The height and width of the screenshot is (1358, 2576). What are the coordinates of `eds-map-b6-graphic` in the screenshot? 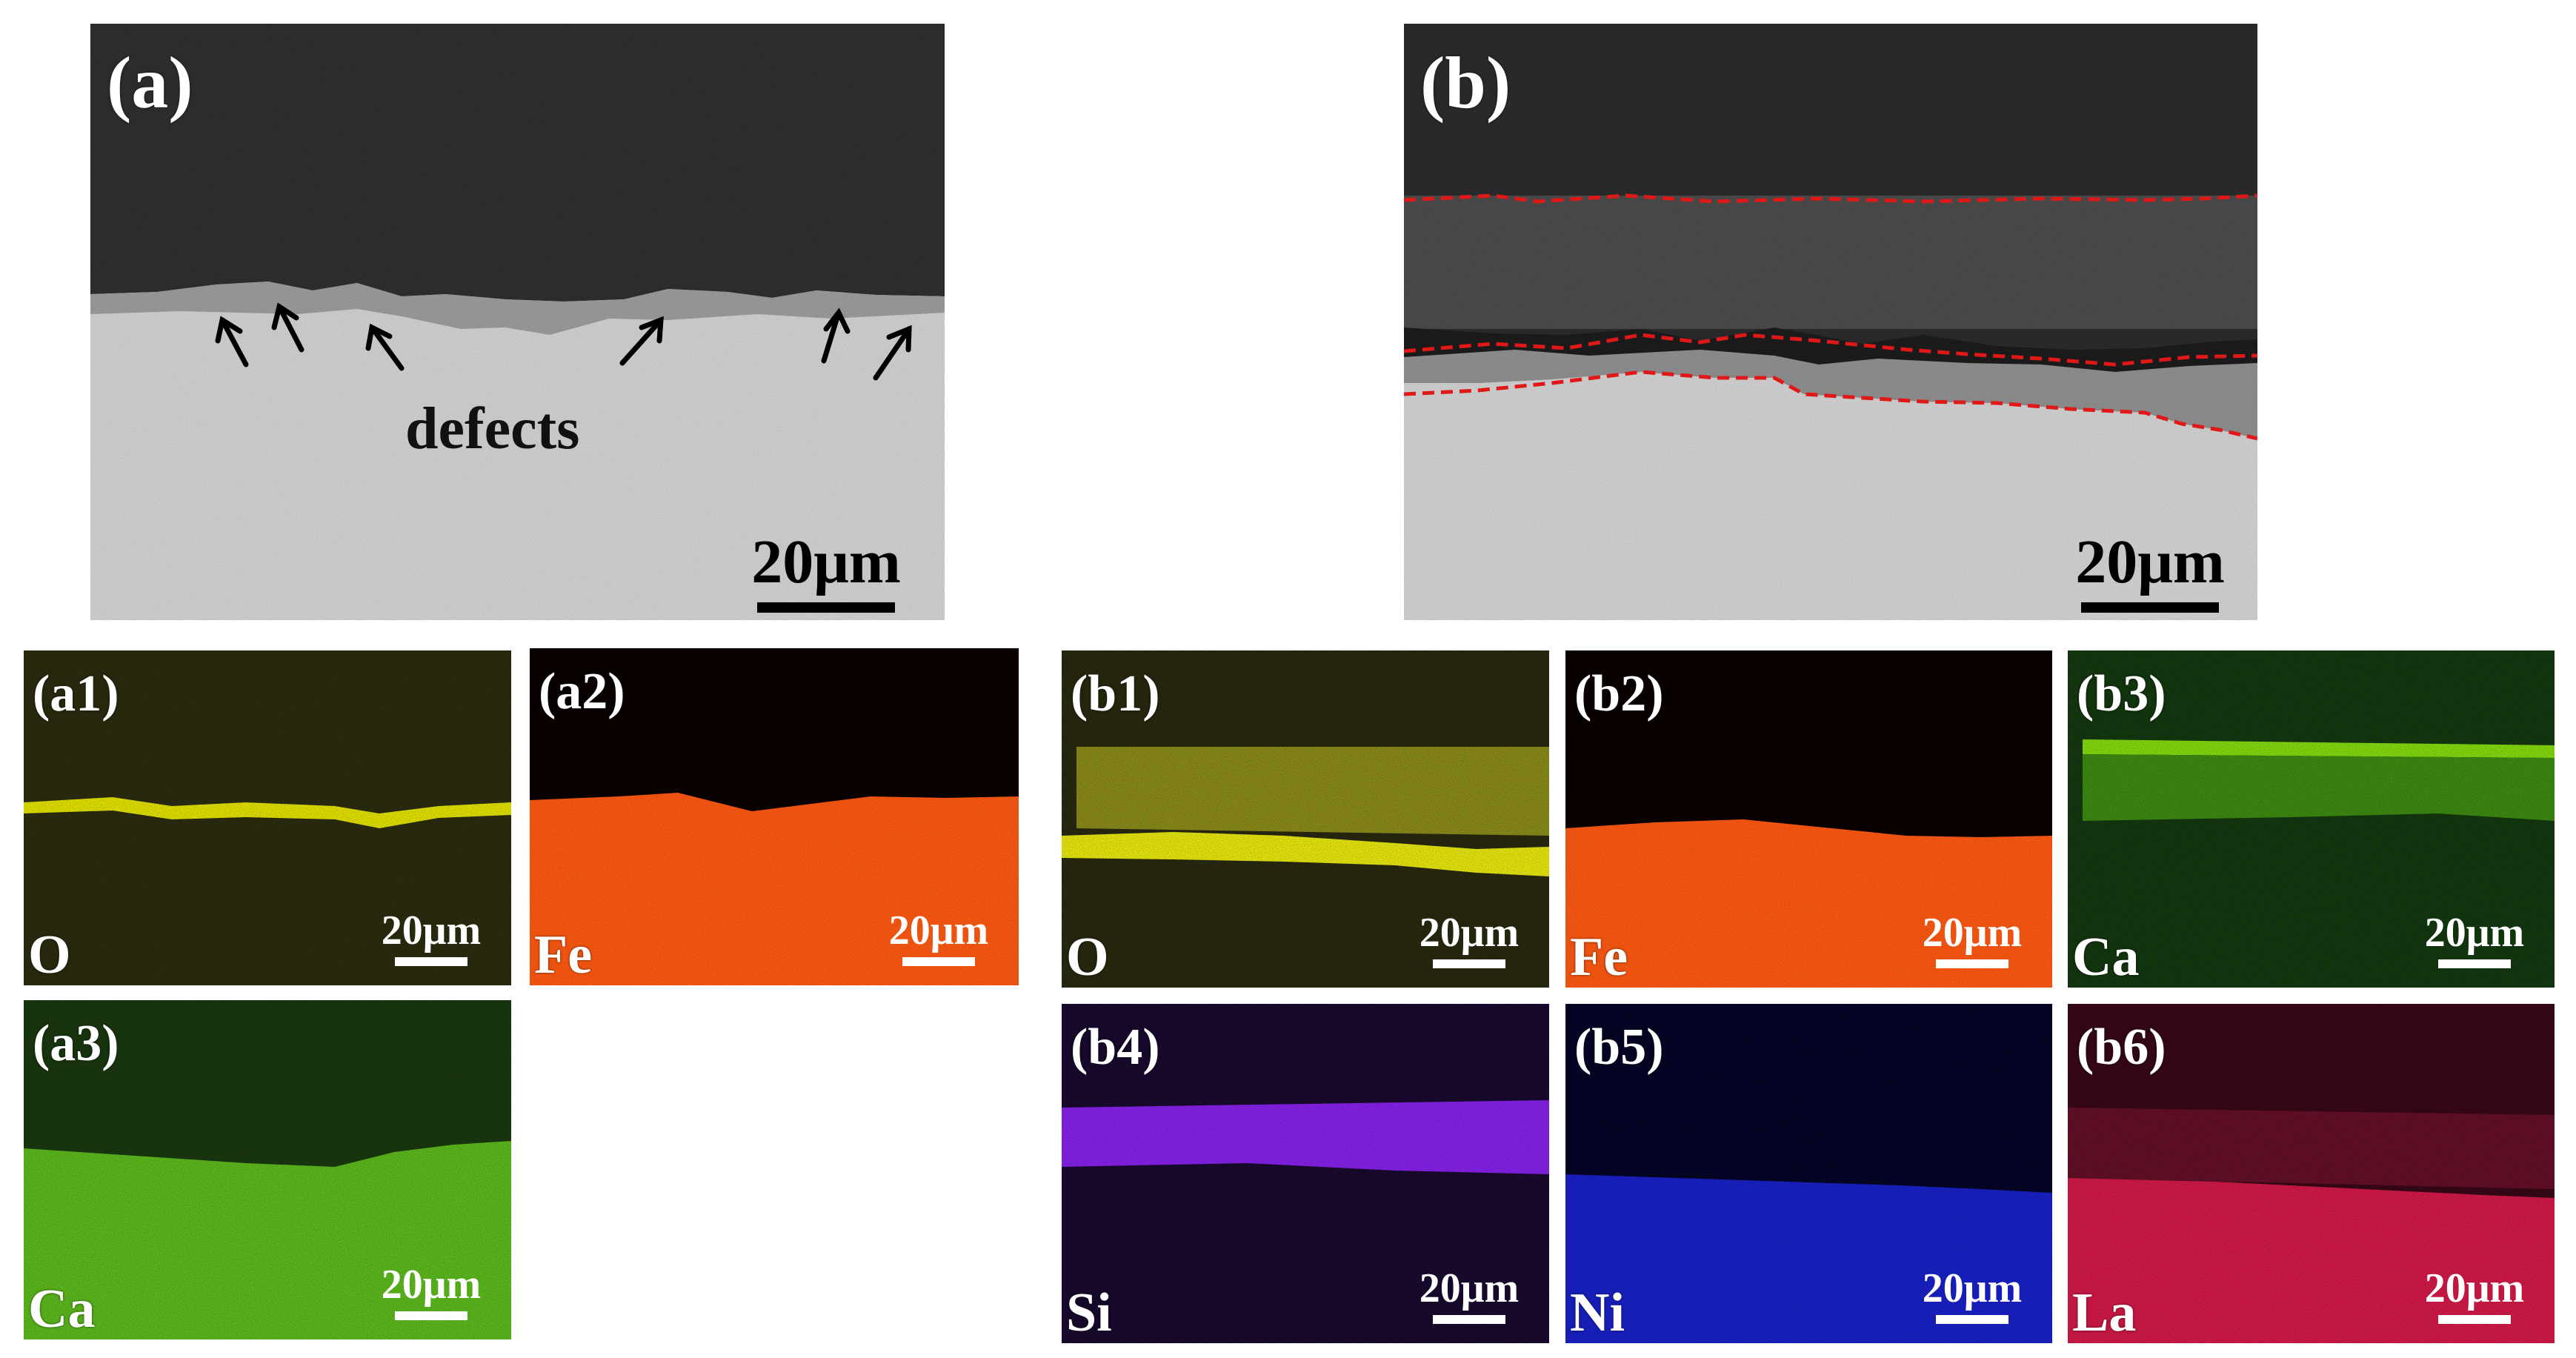 It's located at (2311, 1173).